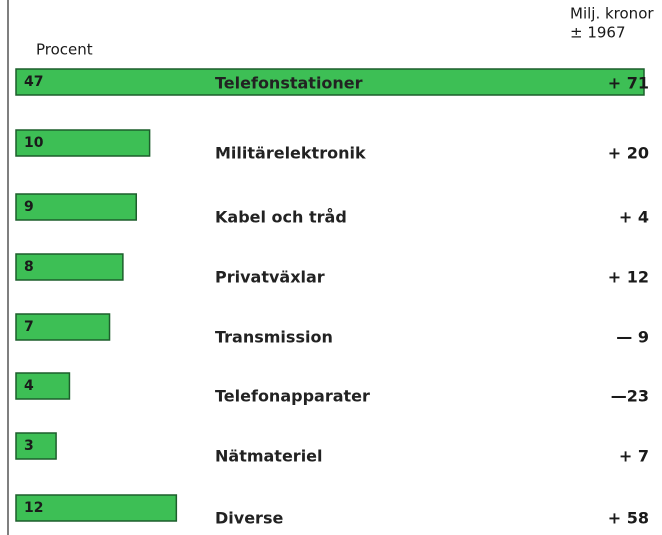 This screenshot has width=662, height=535. Describe the element at coordinates (33, 508) in the screenshot. I see `bar-value-label: 12` at that location.